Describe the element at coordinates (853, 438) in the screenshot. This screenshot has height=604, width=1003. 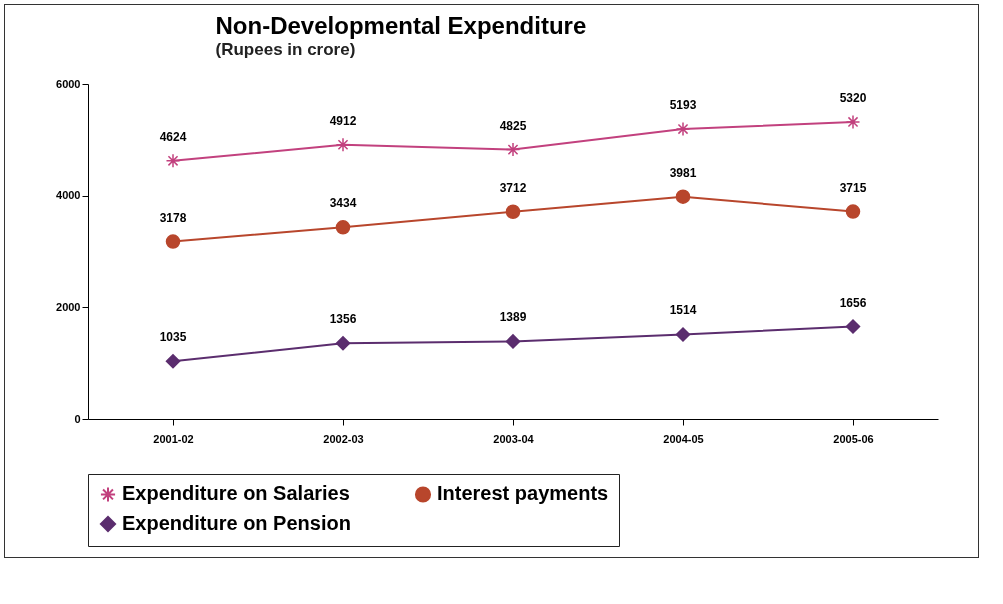
I see `x-tick-label: 2005-06` at that location.